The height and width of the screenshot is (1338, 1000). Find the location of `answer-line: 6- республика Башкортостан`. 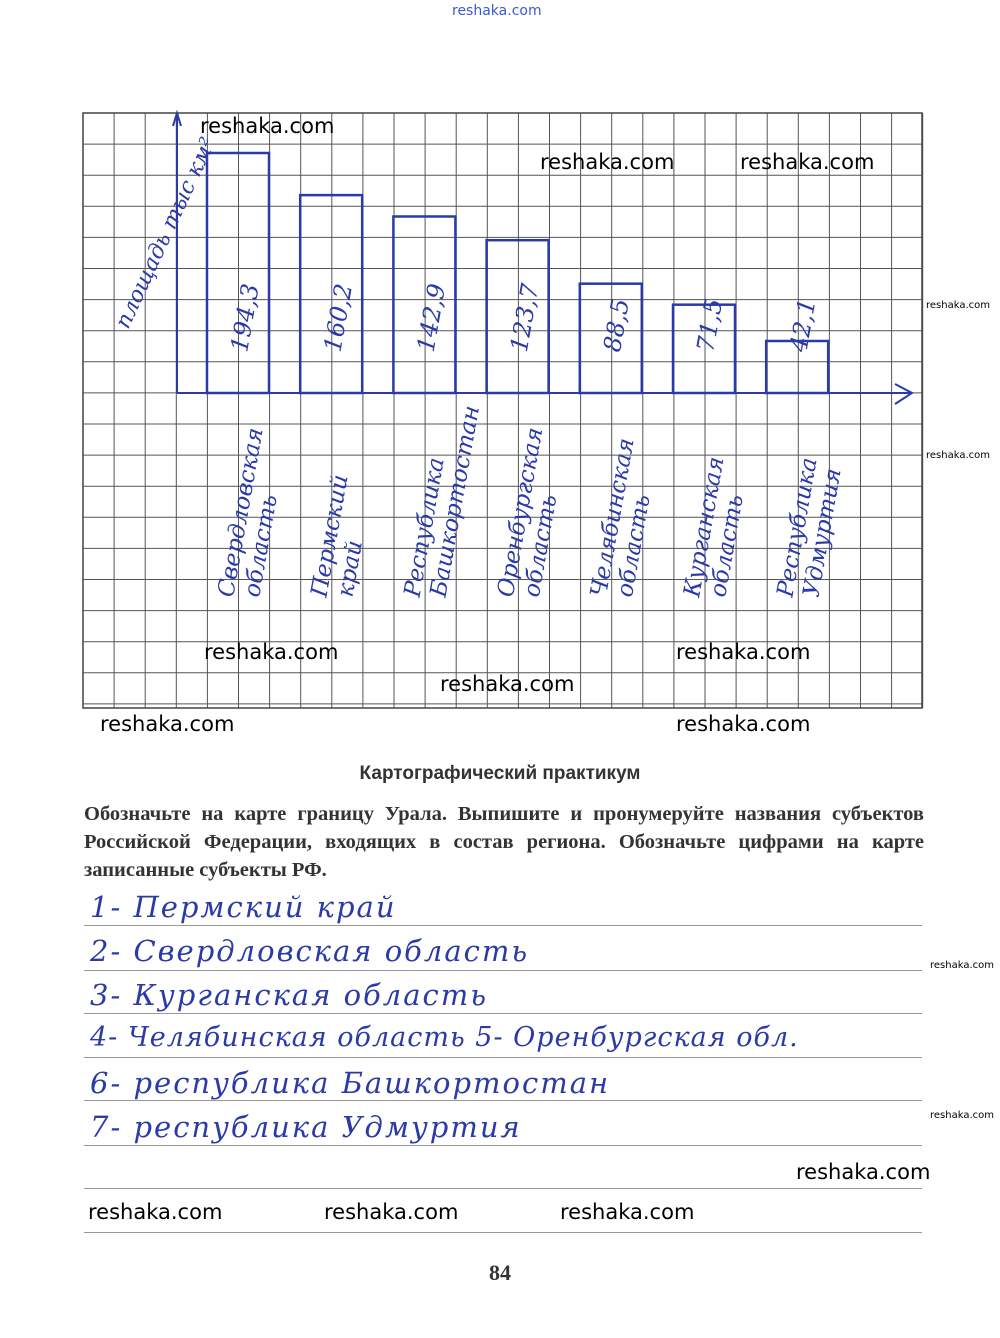

answer-line: 6- республика Башкортостан is located at coordinates (350, 1083).